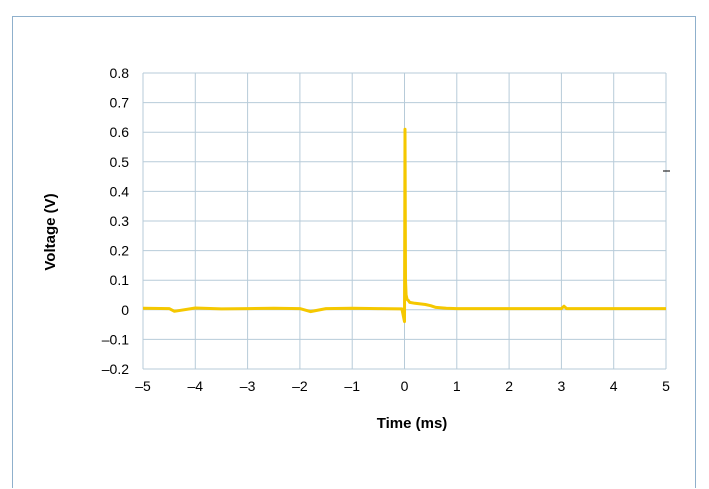 This screenshot has height=489, width=709. I want to click on y-tick-label: 0.4, so click(120, 191).